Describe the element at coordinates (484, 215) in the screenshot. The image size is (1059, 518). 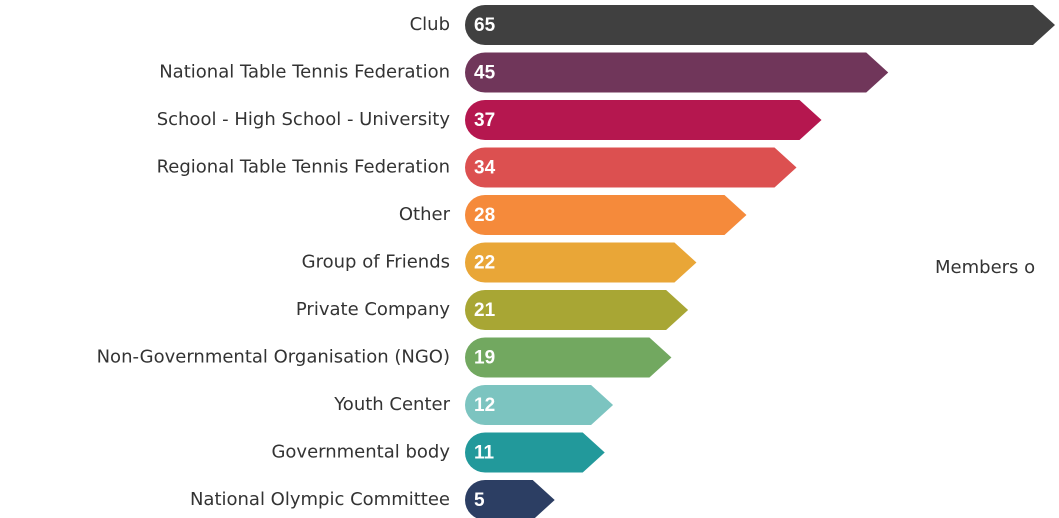
I see `value-label: 28` at that location.